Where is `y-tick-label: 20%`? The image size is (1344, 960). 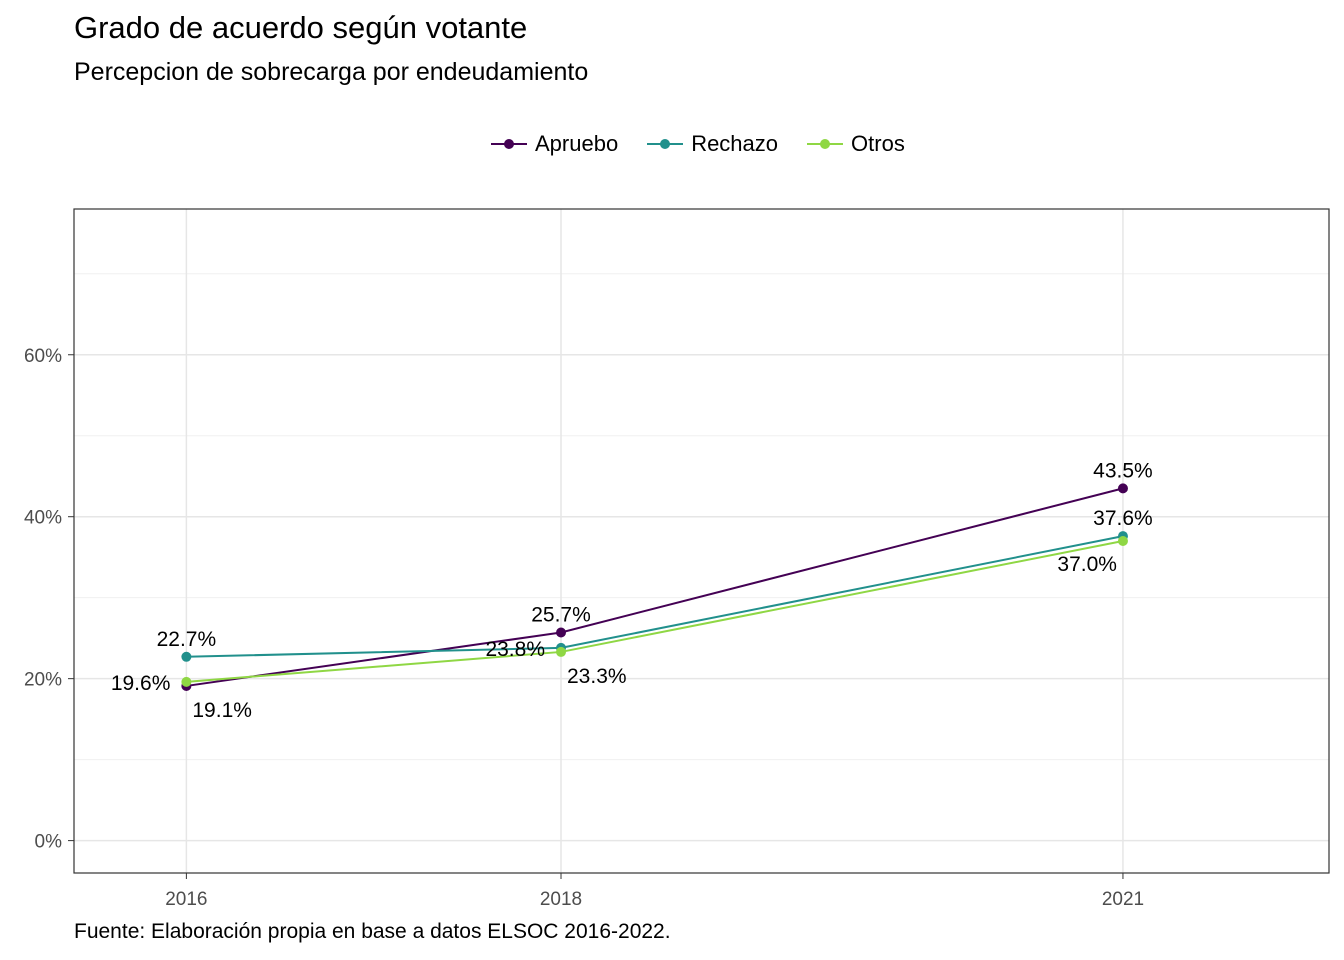
y-tick-label: 20% is located at coordinates (43, 680).